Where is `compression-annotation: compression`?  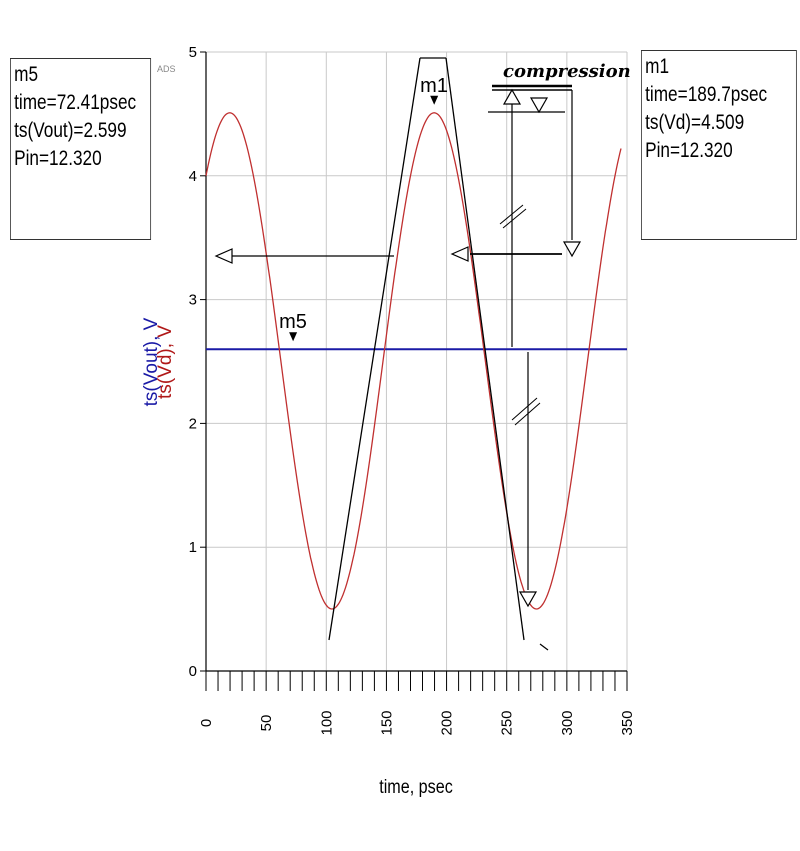 compression-annotation: compression is located at coordinates (567, 71).